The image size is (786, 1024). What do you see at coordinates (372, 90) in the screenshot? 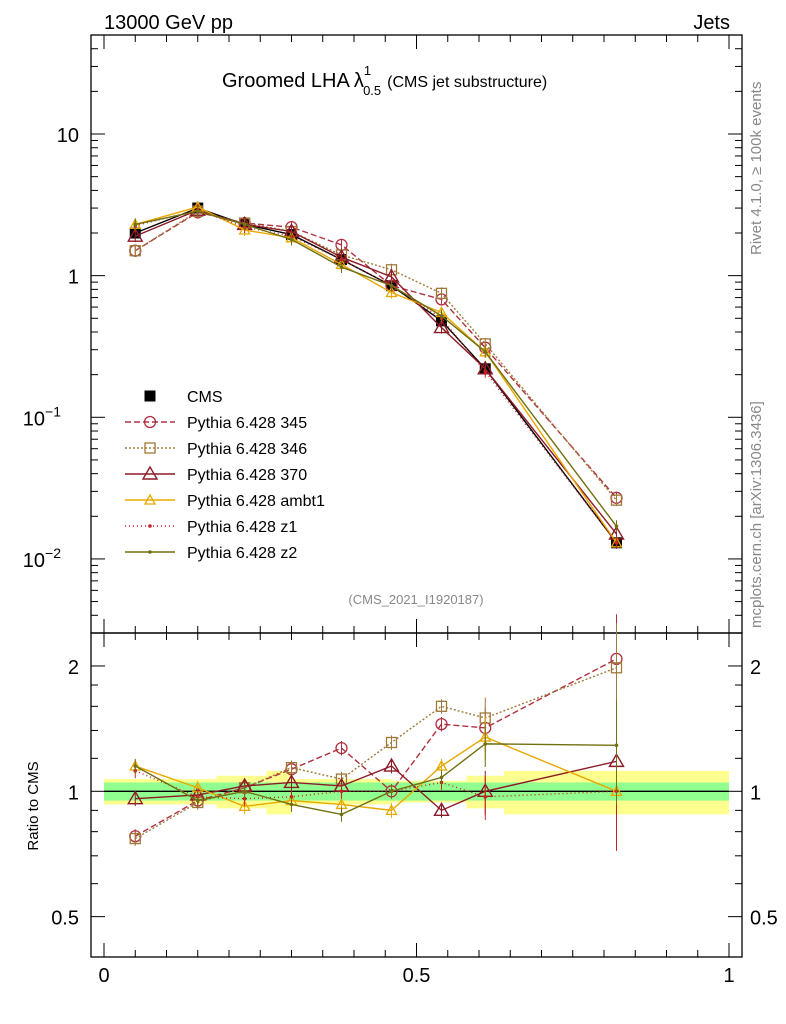
I see `title-sub: 0.5` at bounding box center [372, 90].